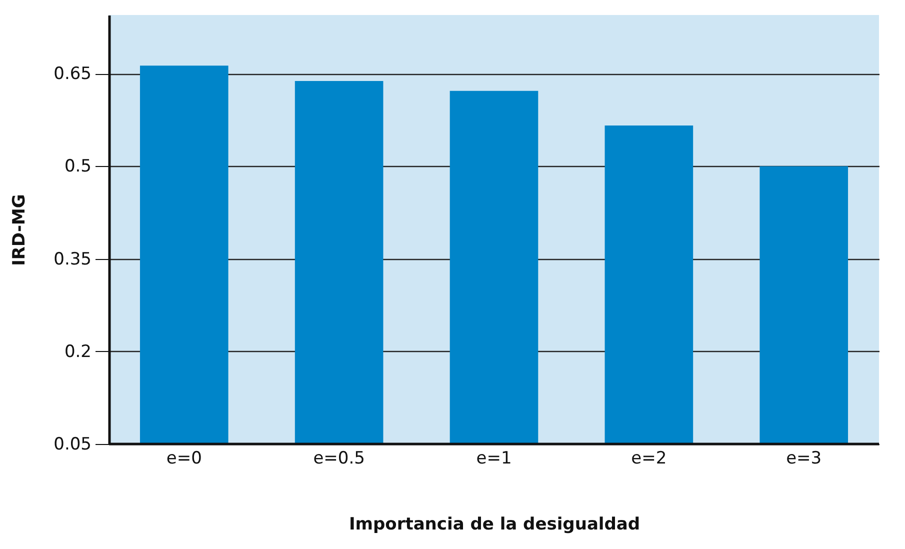 The image size is (905, 549). What do you see at coordinates (73, 259) in the screenshot?
I see `y-tick-label: 0.35` at bounding box center [73, 259].